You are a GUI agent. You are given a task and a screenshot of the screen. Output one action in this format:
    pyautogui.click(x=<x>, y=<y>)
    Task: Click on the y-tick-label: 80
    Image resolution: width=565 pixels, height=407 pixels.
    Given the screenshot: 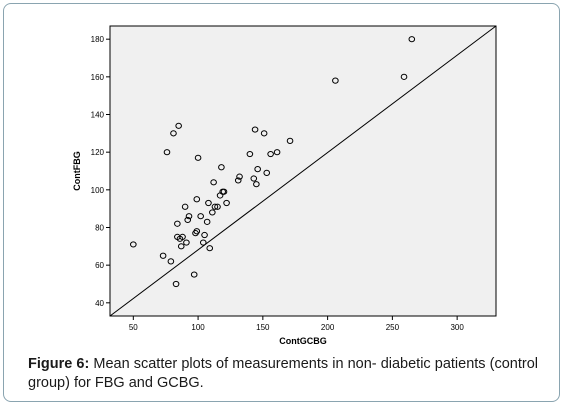 What is the action you would take?
    pyautogui.click(x=99, y=227)
    